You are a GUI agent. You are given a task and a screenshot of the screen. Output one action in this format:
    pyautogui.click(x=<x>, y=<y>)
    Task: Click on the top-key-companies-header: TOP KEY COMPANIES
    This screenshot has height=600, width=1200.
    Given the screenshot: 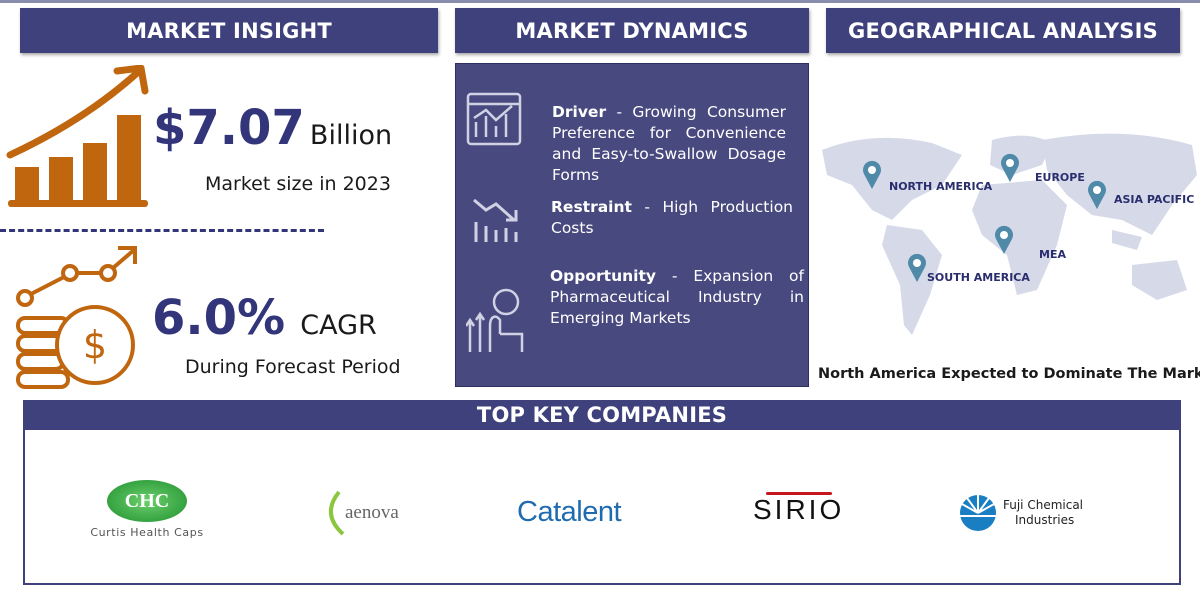 What is the action you would take?
    pyautogui.click(x=602, y=415)
    